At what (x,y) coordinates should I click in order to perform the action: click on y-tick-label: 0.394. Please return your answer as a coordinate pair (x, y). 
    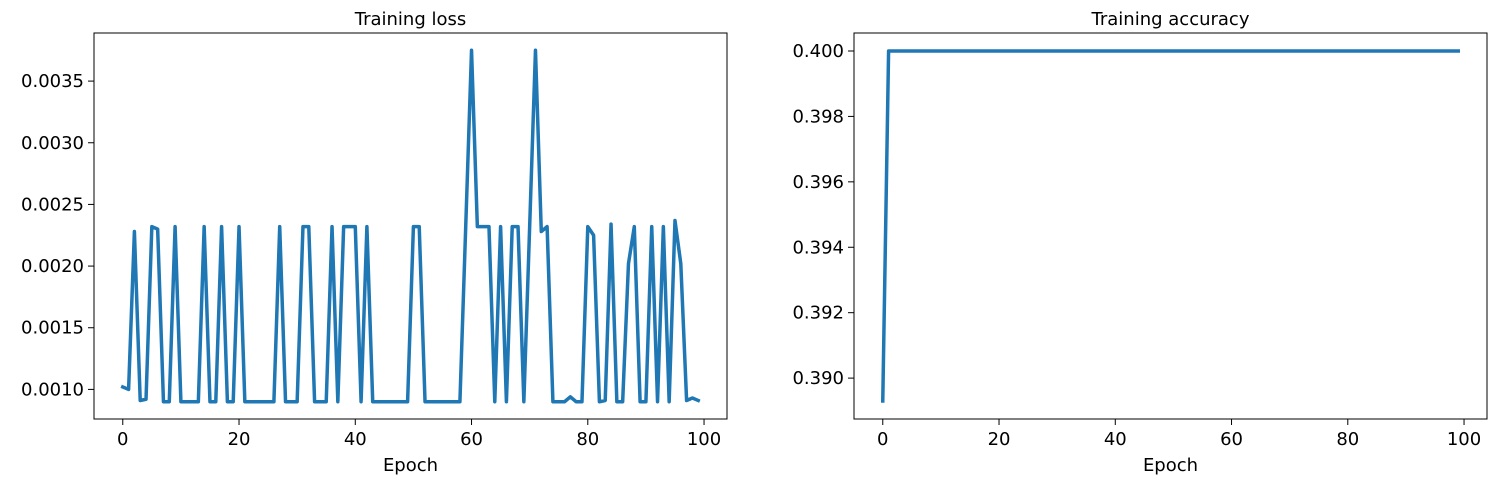
    Looking at the image, I should click on (818, 247).